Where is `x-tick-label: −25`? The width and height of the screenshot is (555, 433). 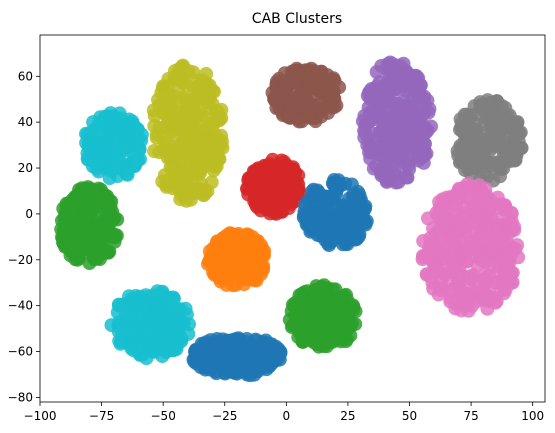
x-tick-label: −25 is located at coordinates (224, 416).